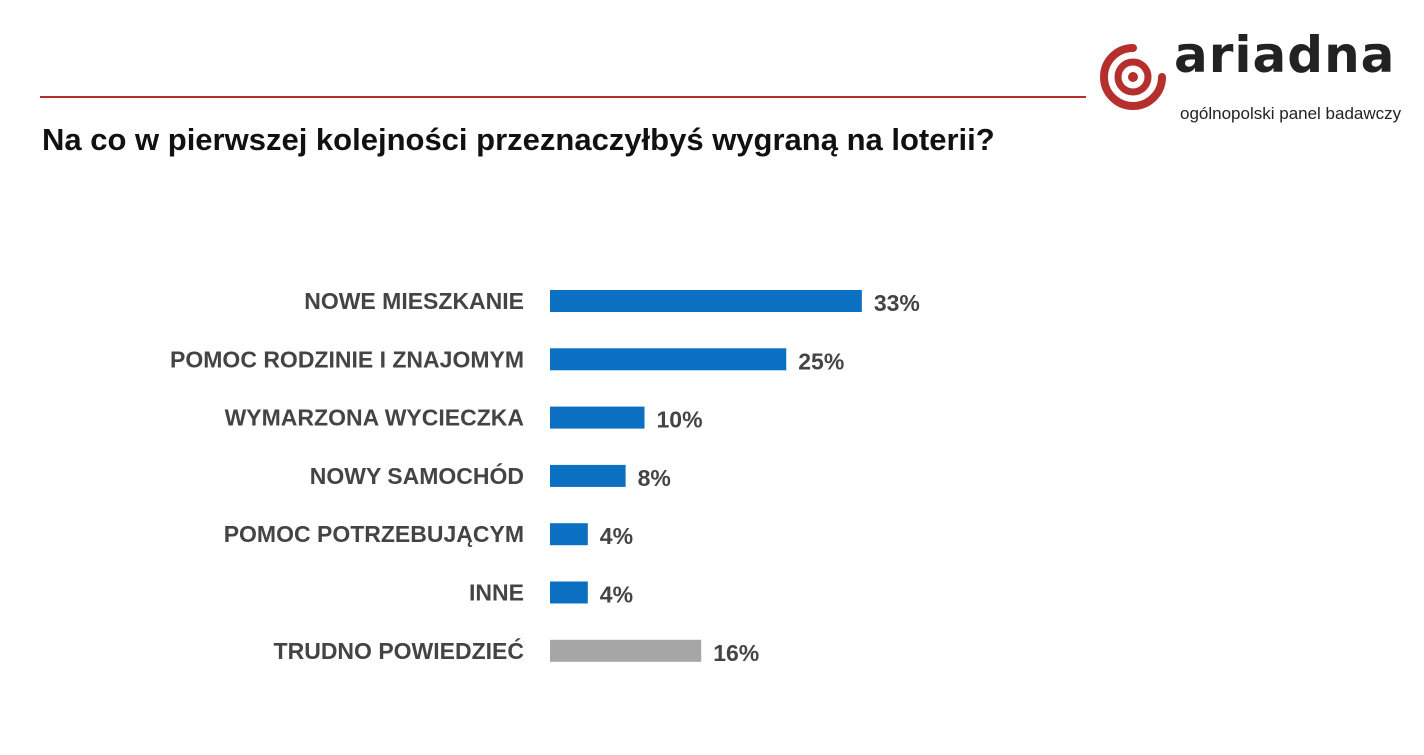 The image size is (1424, 755). I want to click on category-label: POMOC RODZINIE I ZNAJOMYM, so click(347, 359).